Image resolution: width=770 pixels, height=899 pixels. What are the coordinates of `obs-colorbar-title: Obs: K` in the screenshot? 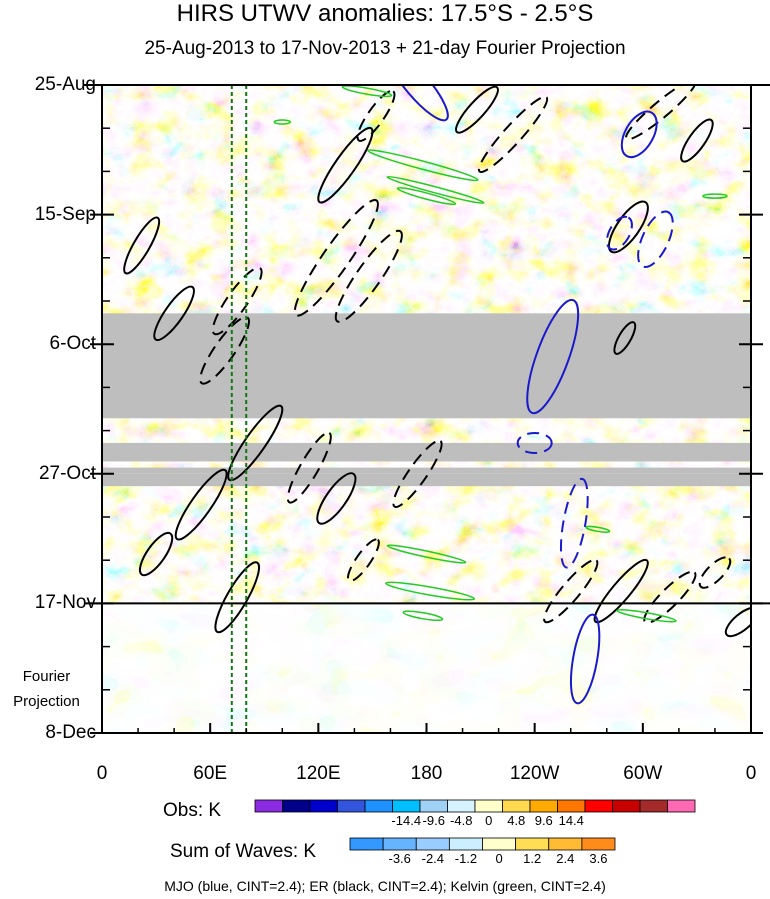 It's located at (192, 810).